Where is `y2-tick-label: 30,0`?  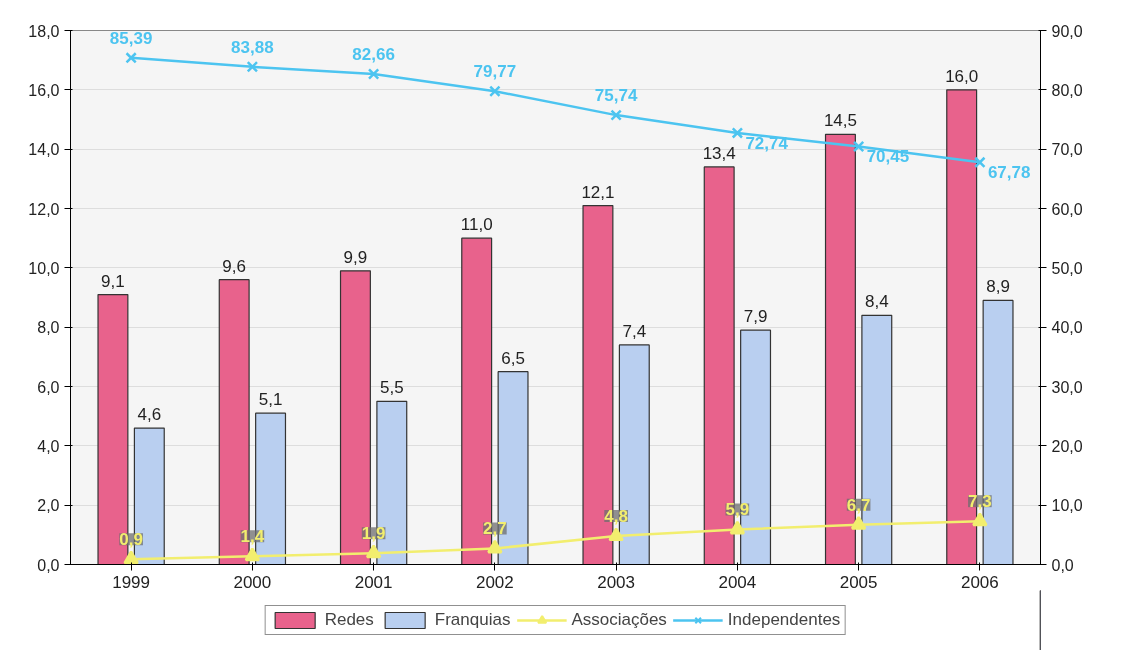 y2-tick-label: 30,0 is located at coordinates (1067, 387).